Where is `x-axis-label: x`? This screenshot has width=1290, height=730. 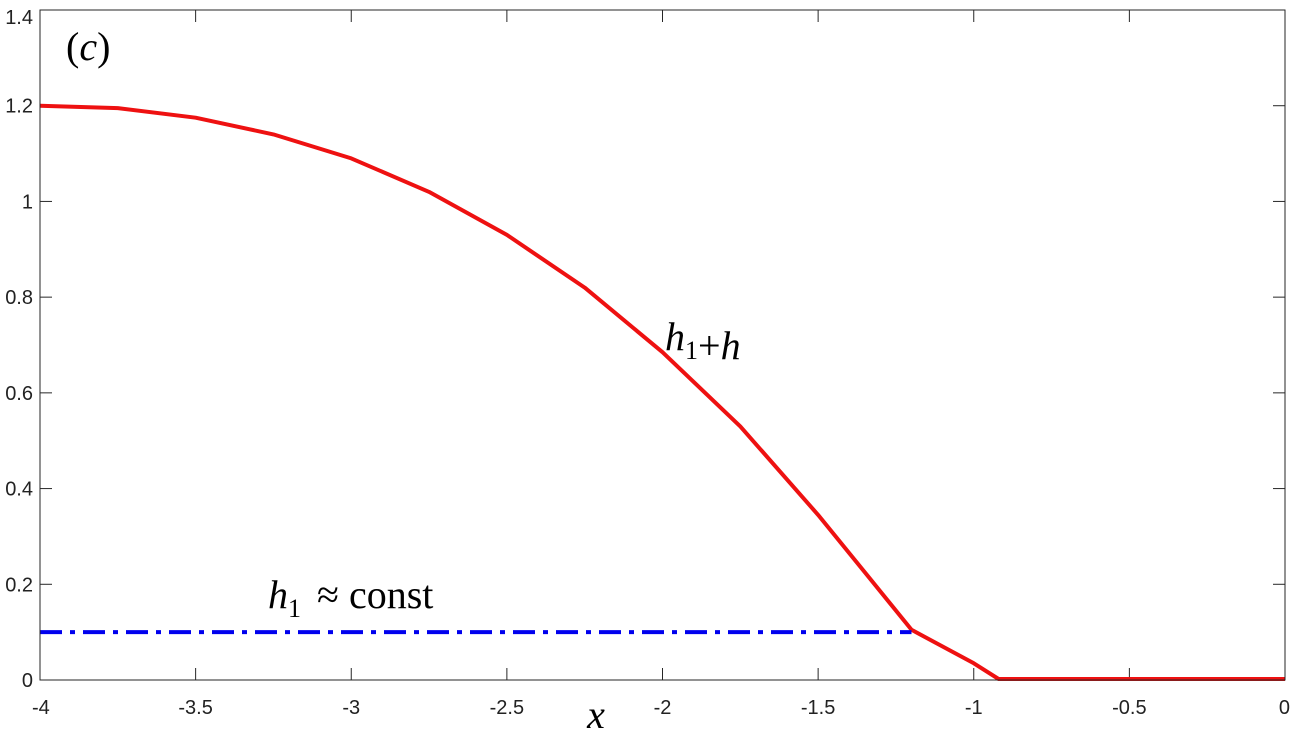 x-axis-label: x is located at coordinates (595, 711).